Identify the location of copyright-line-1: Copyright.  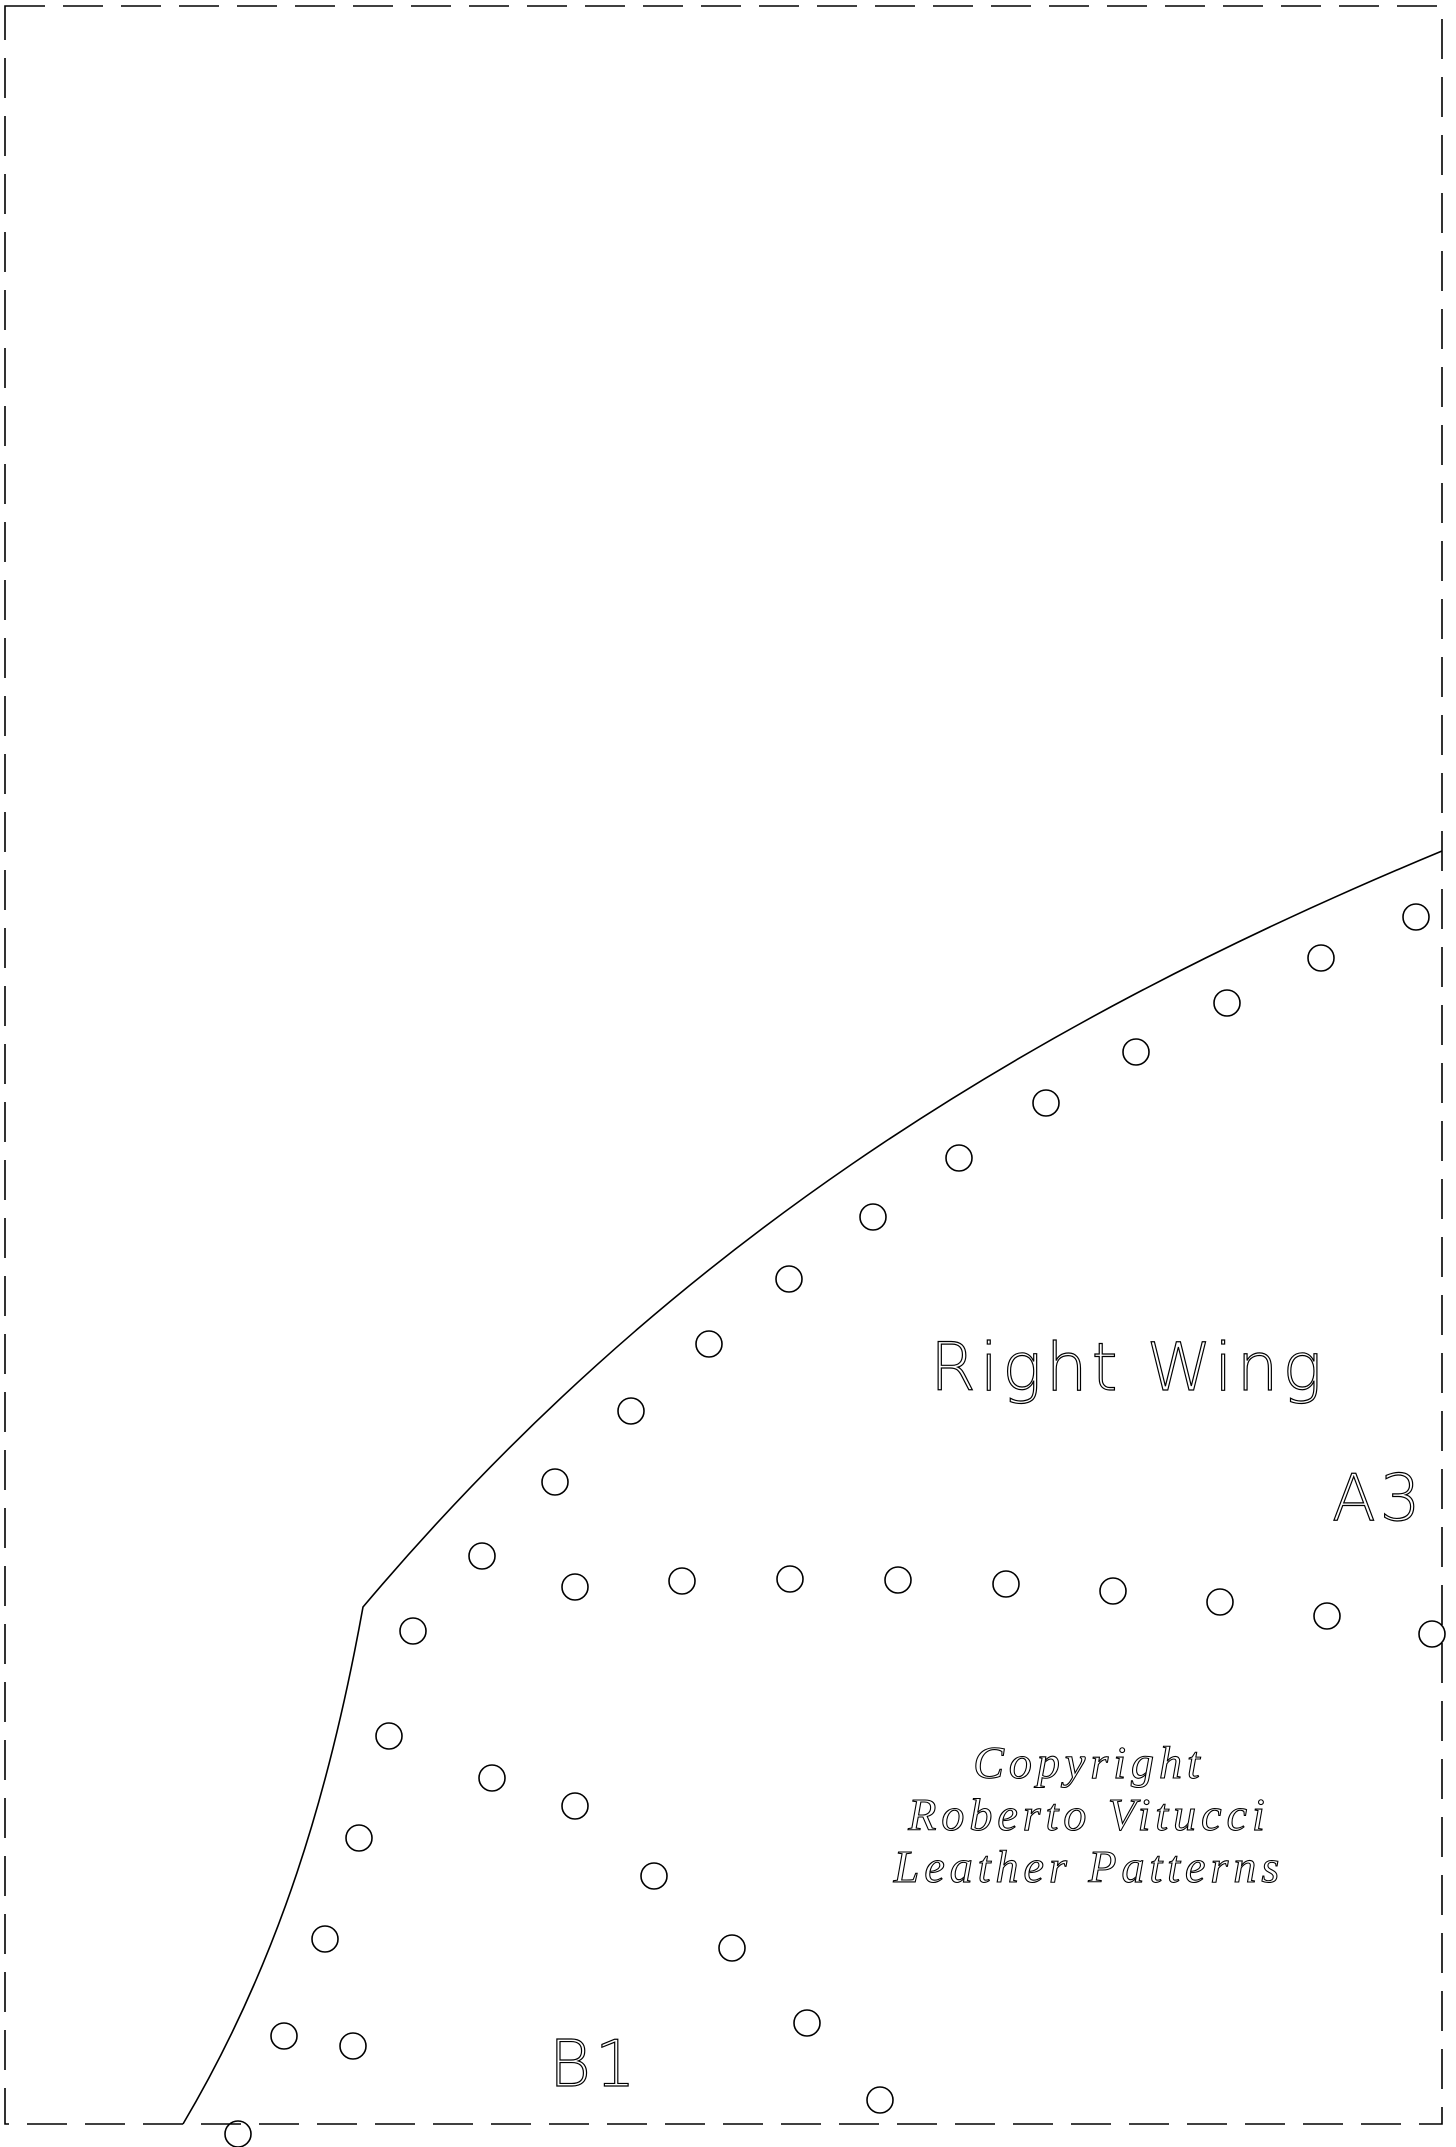
(1089, 1762).